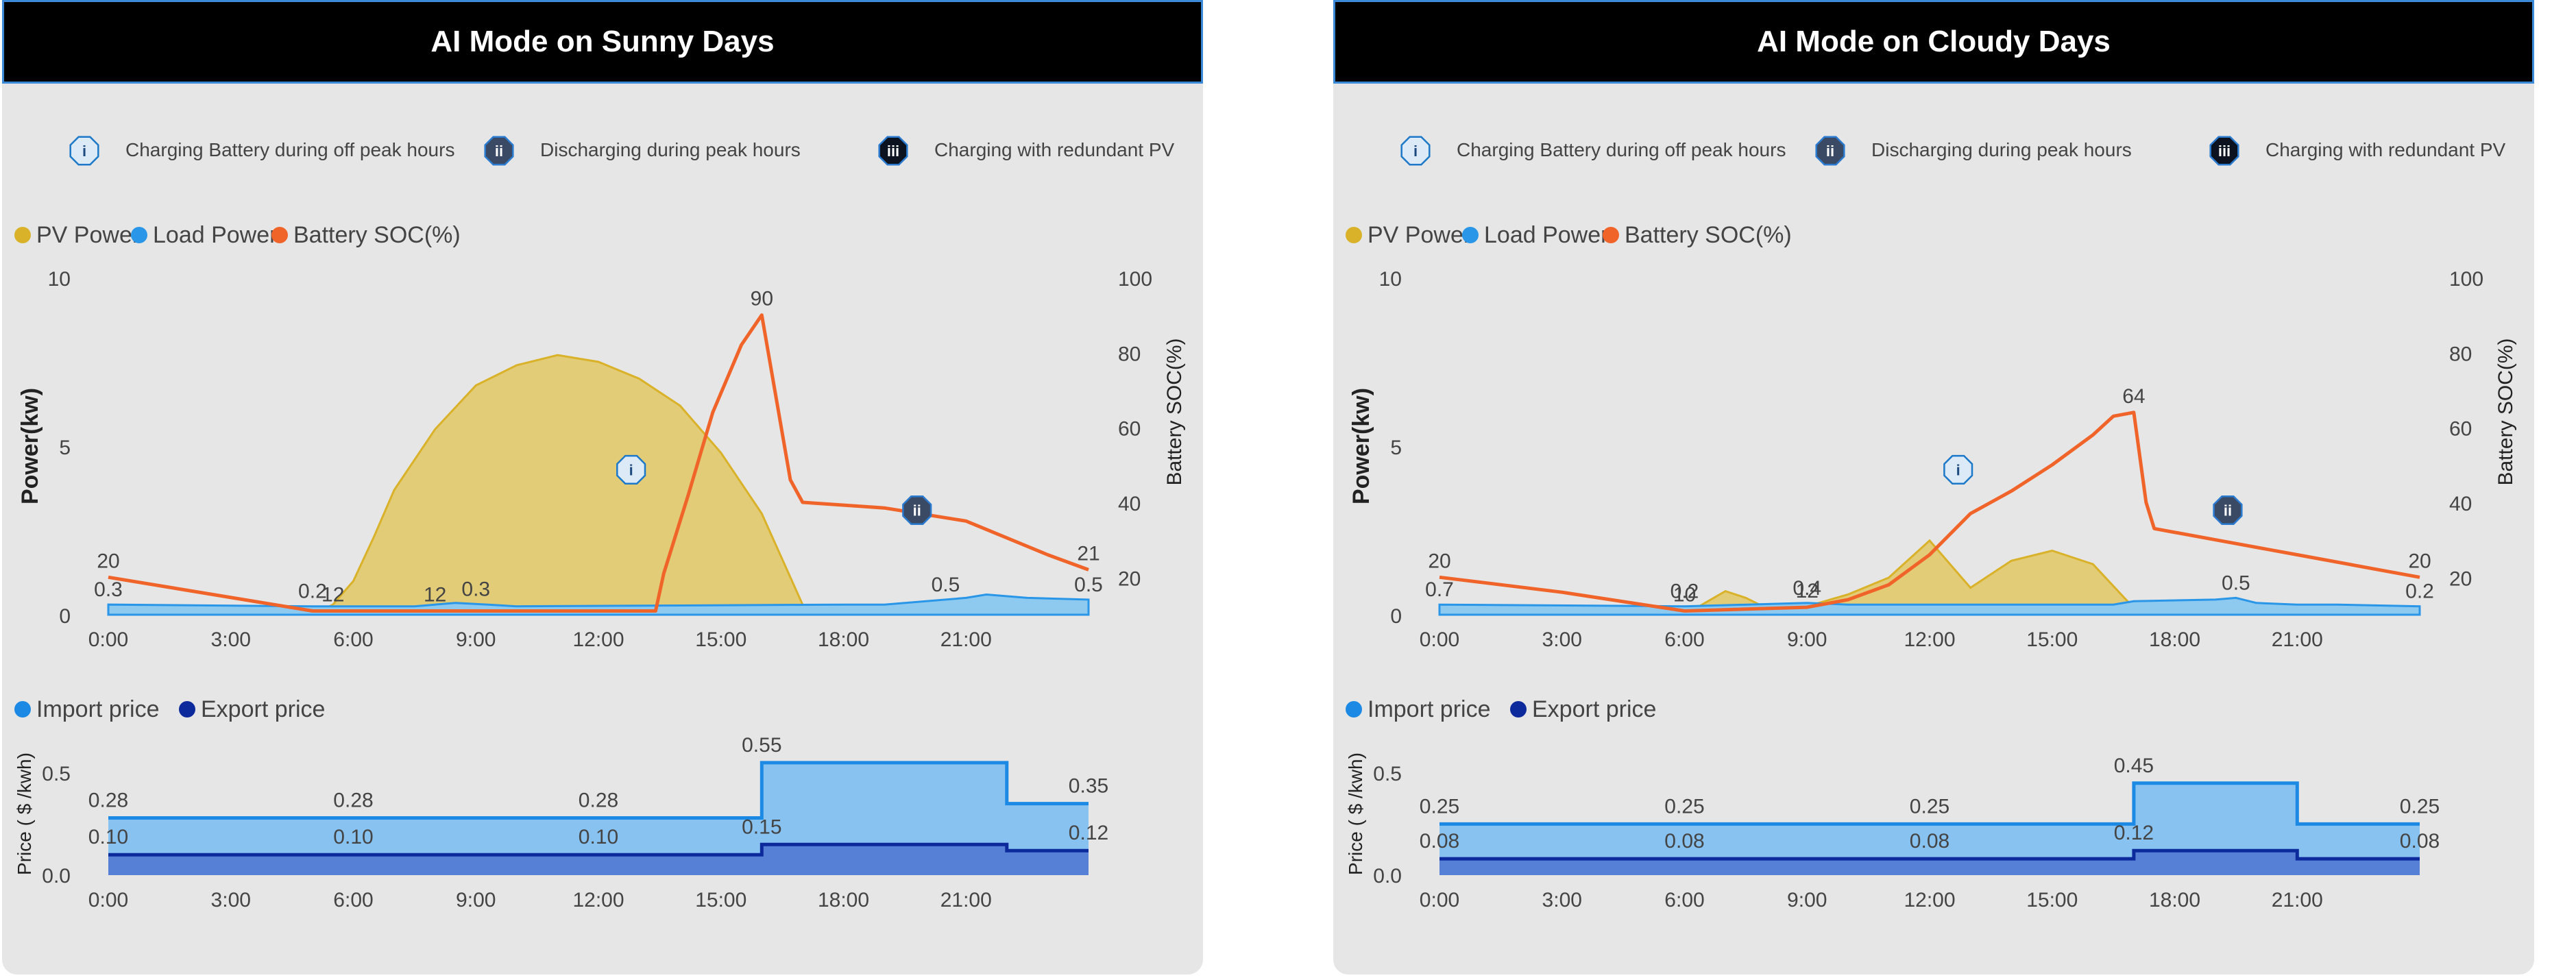 This screenshot has width=2576, height=980. Describe the element at coordinates (87, 709) in the screenshot. I see `legend-import-price: Import price` at that location.